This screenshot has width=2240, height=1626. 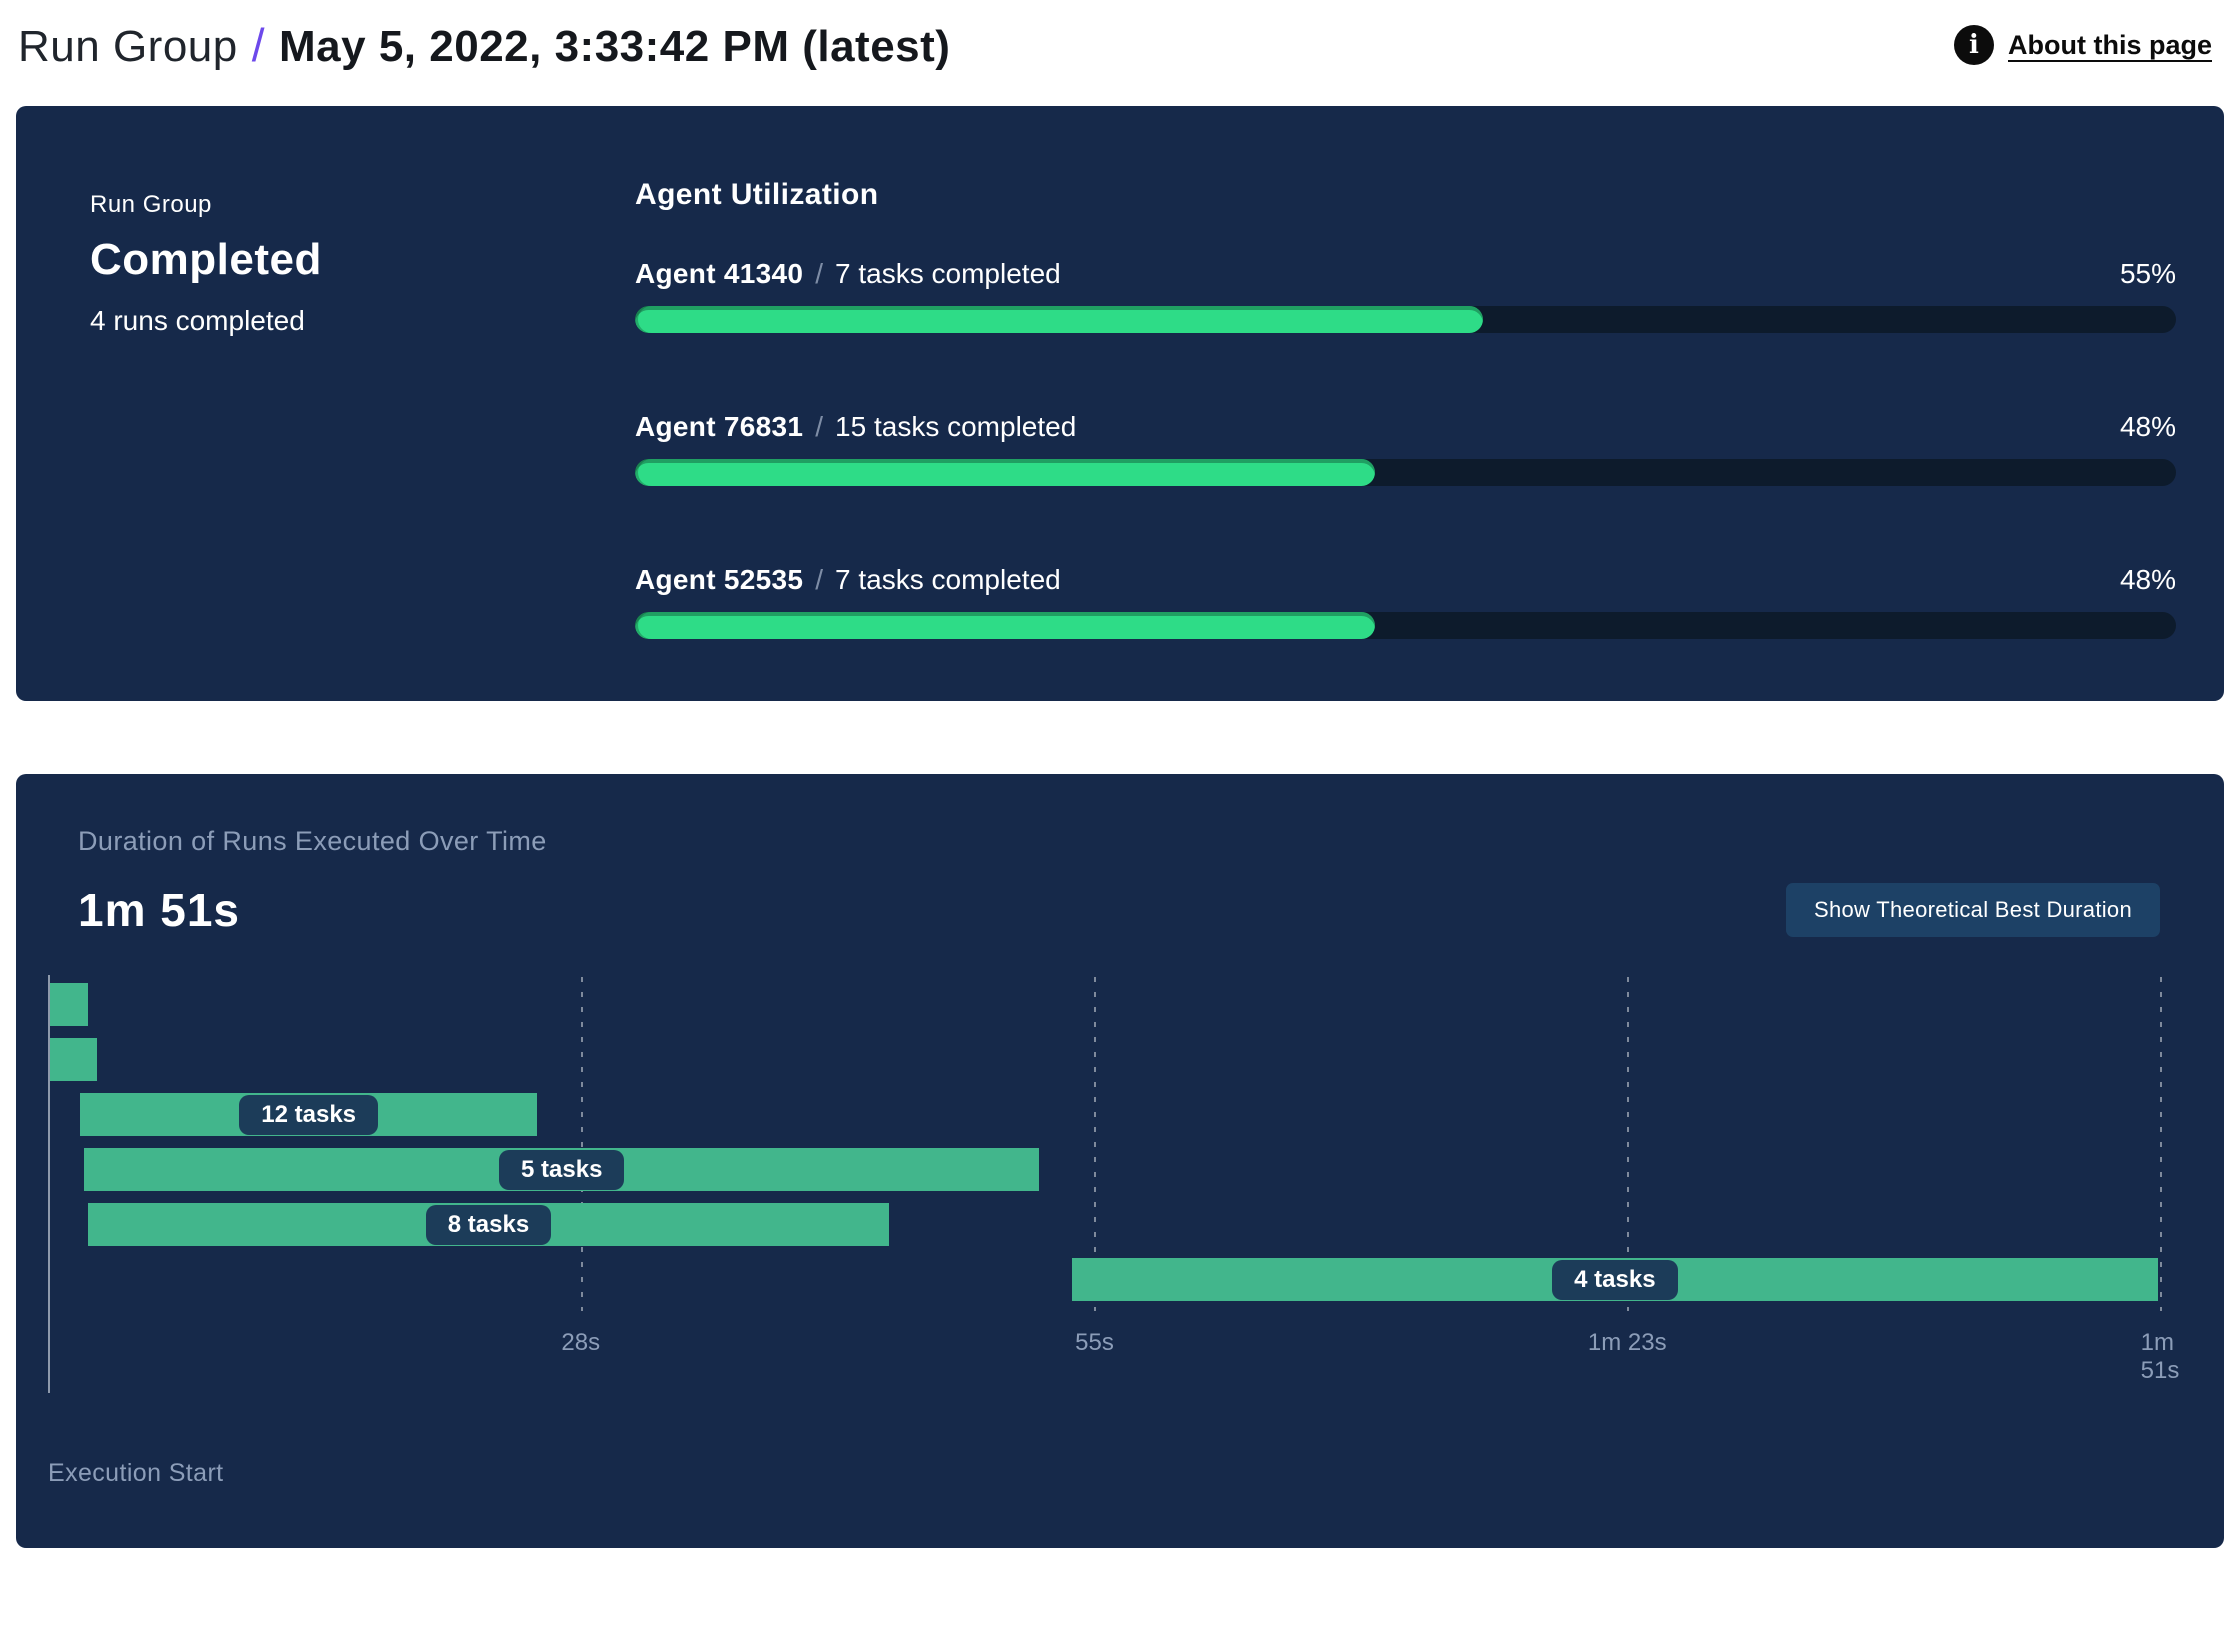 I want to click on task-count-badge: 4 tasks, so click(x=1615, y=1279).